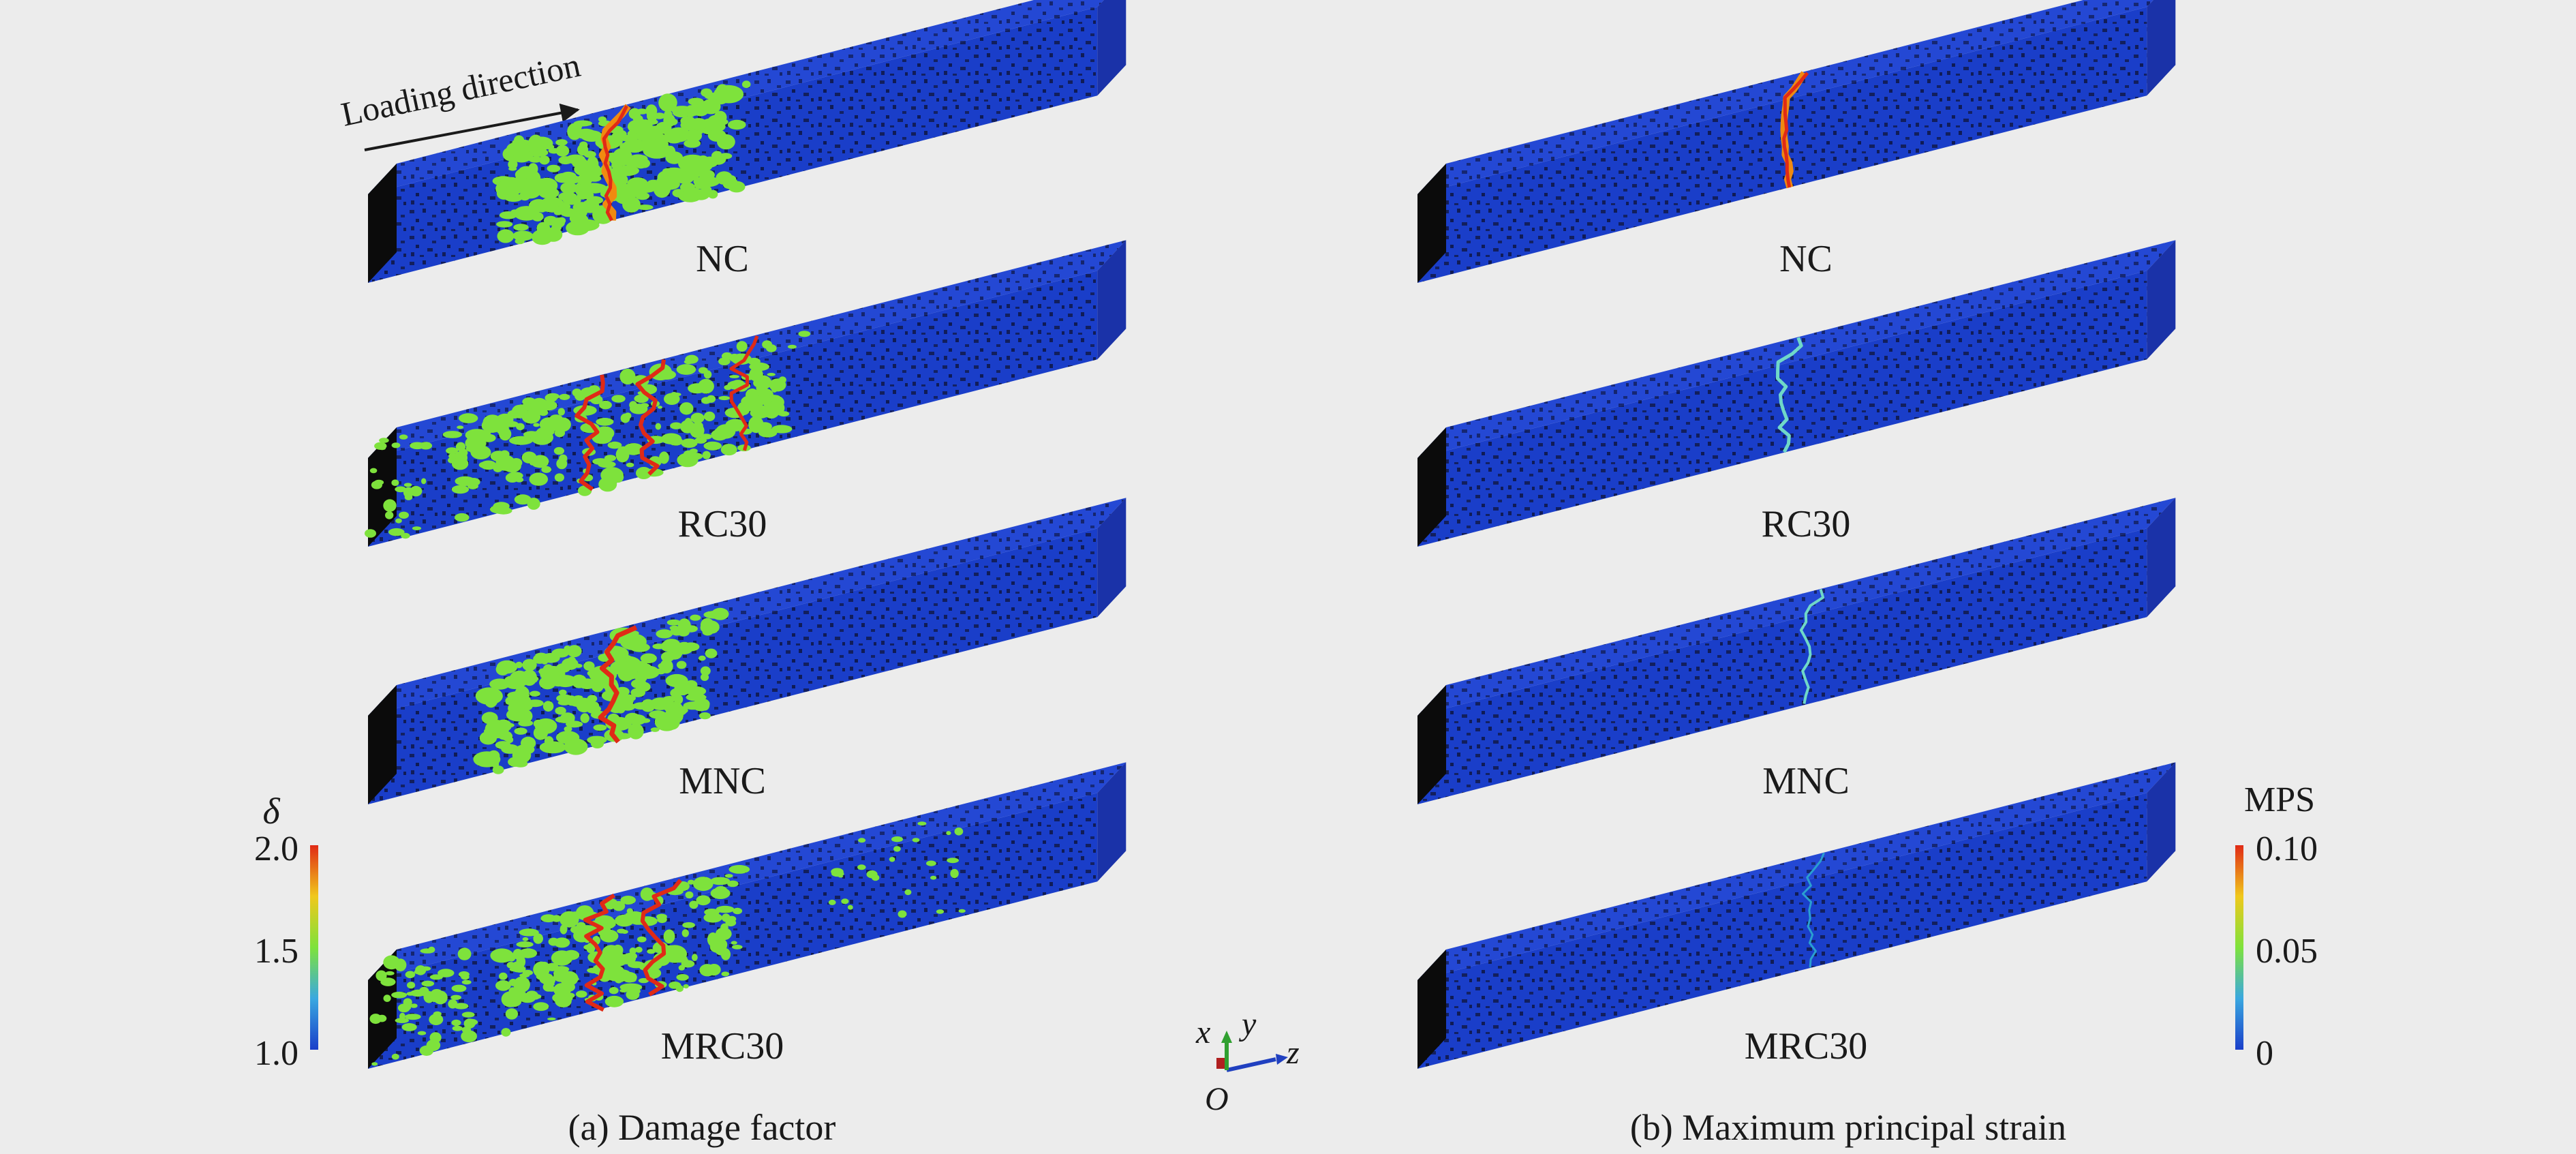 This screenshot has height=1154, width=2576. I want to click on beam-rc30-damage, so click(746, 393).